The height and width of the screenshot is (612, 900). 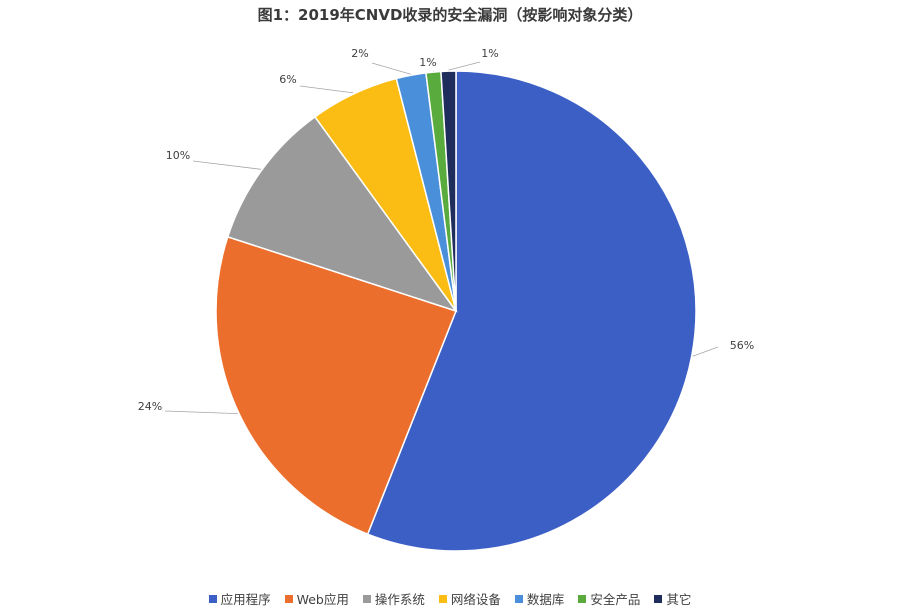 I want to click on legend-label: 网络设备, so click(x=475, y=599).